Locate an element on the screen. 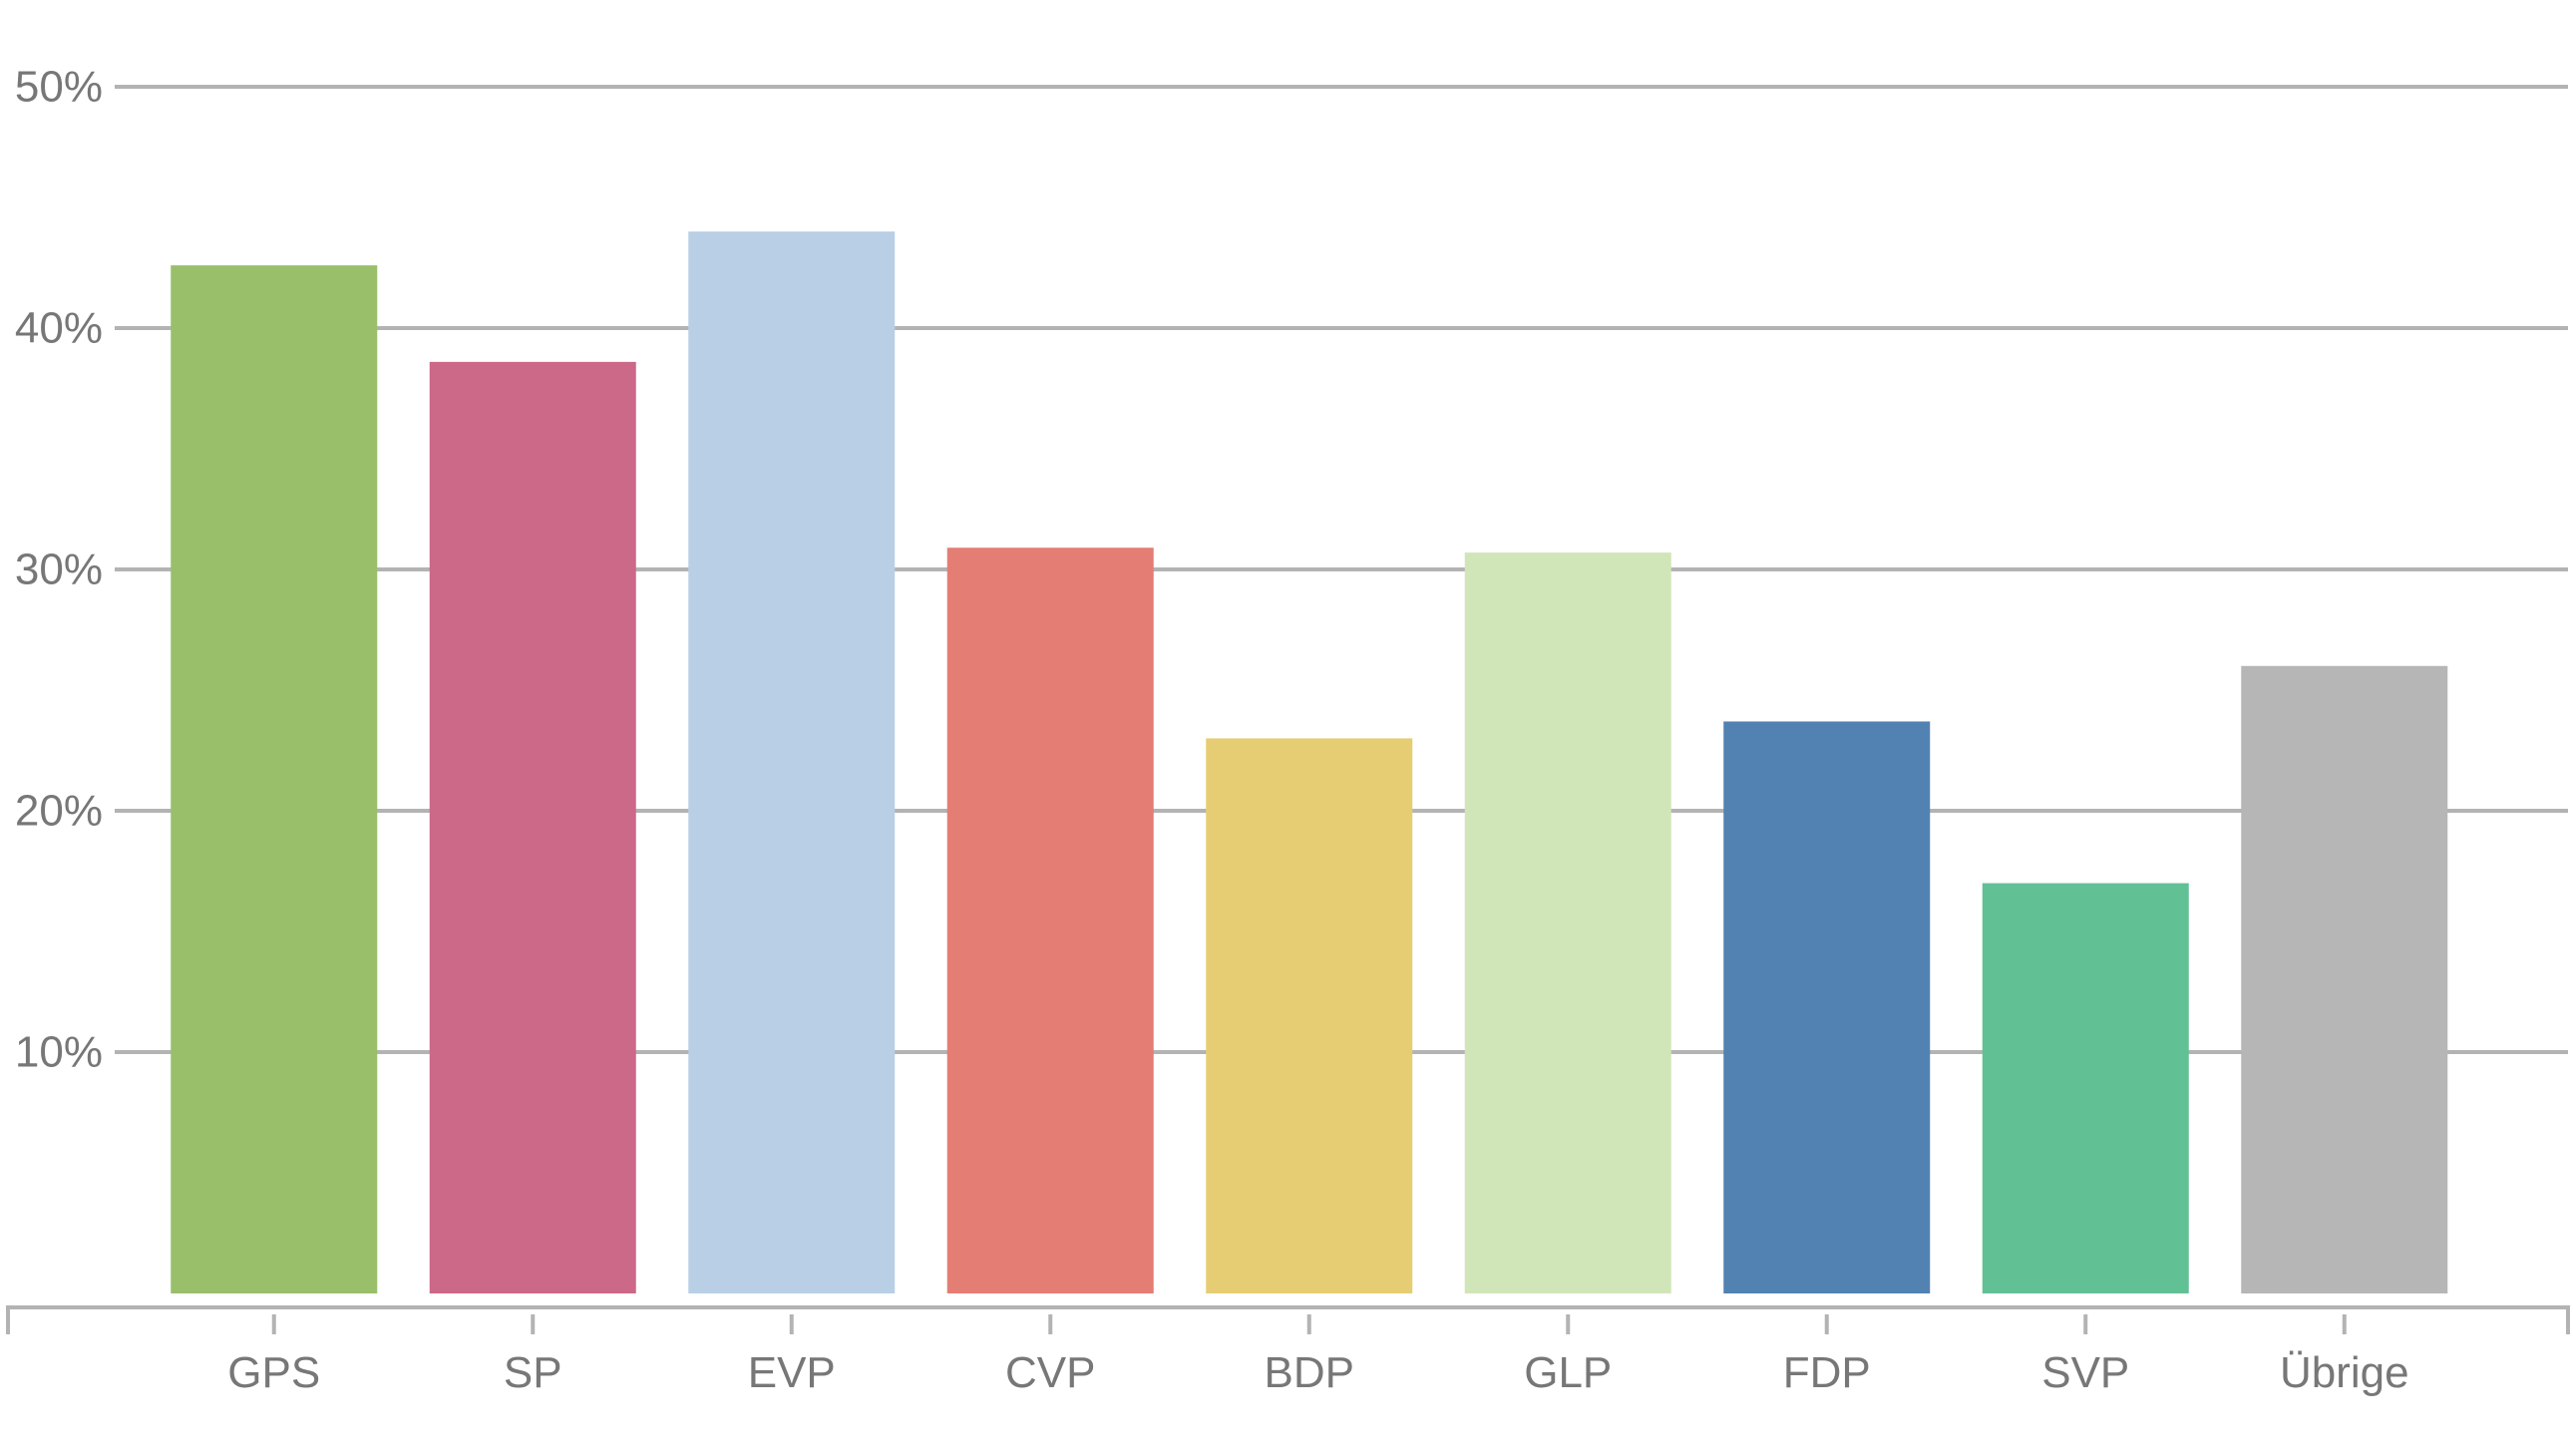  x-tick-label: SVP is located at coordinates (2085, 1372).